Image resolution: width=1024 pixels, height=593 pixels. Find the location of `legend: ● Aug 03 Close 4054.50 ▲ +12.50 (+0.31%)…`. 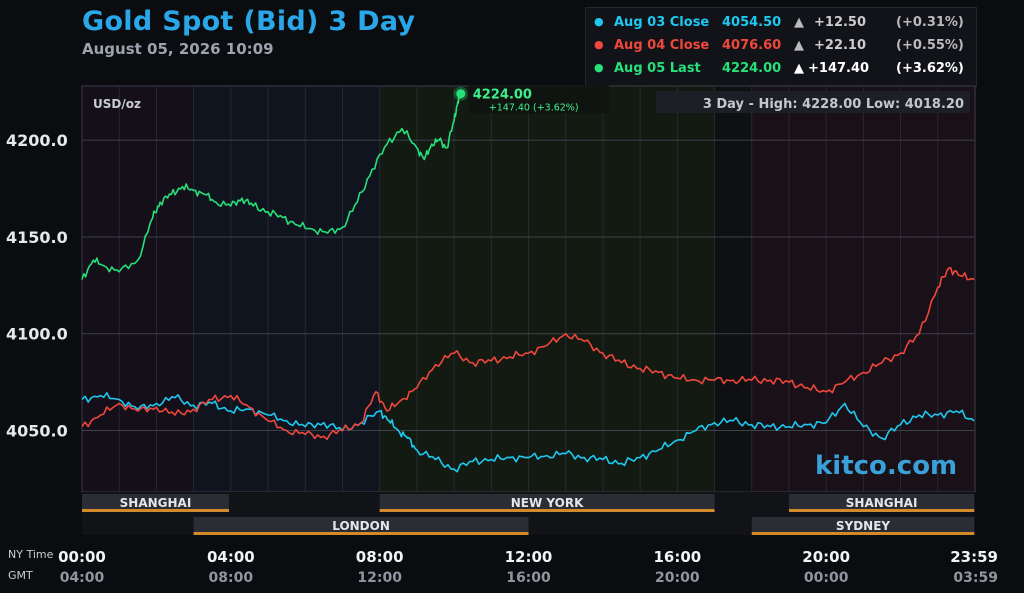

legend: ● Aug 03 Close 4054.50 ▲ +12.50 (+0.31%)… is located at coordinates (781, 47).